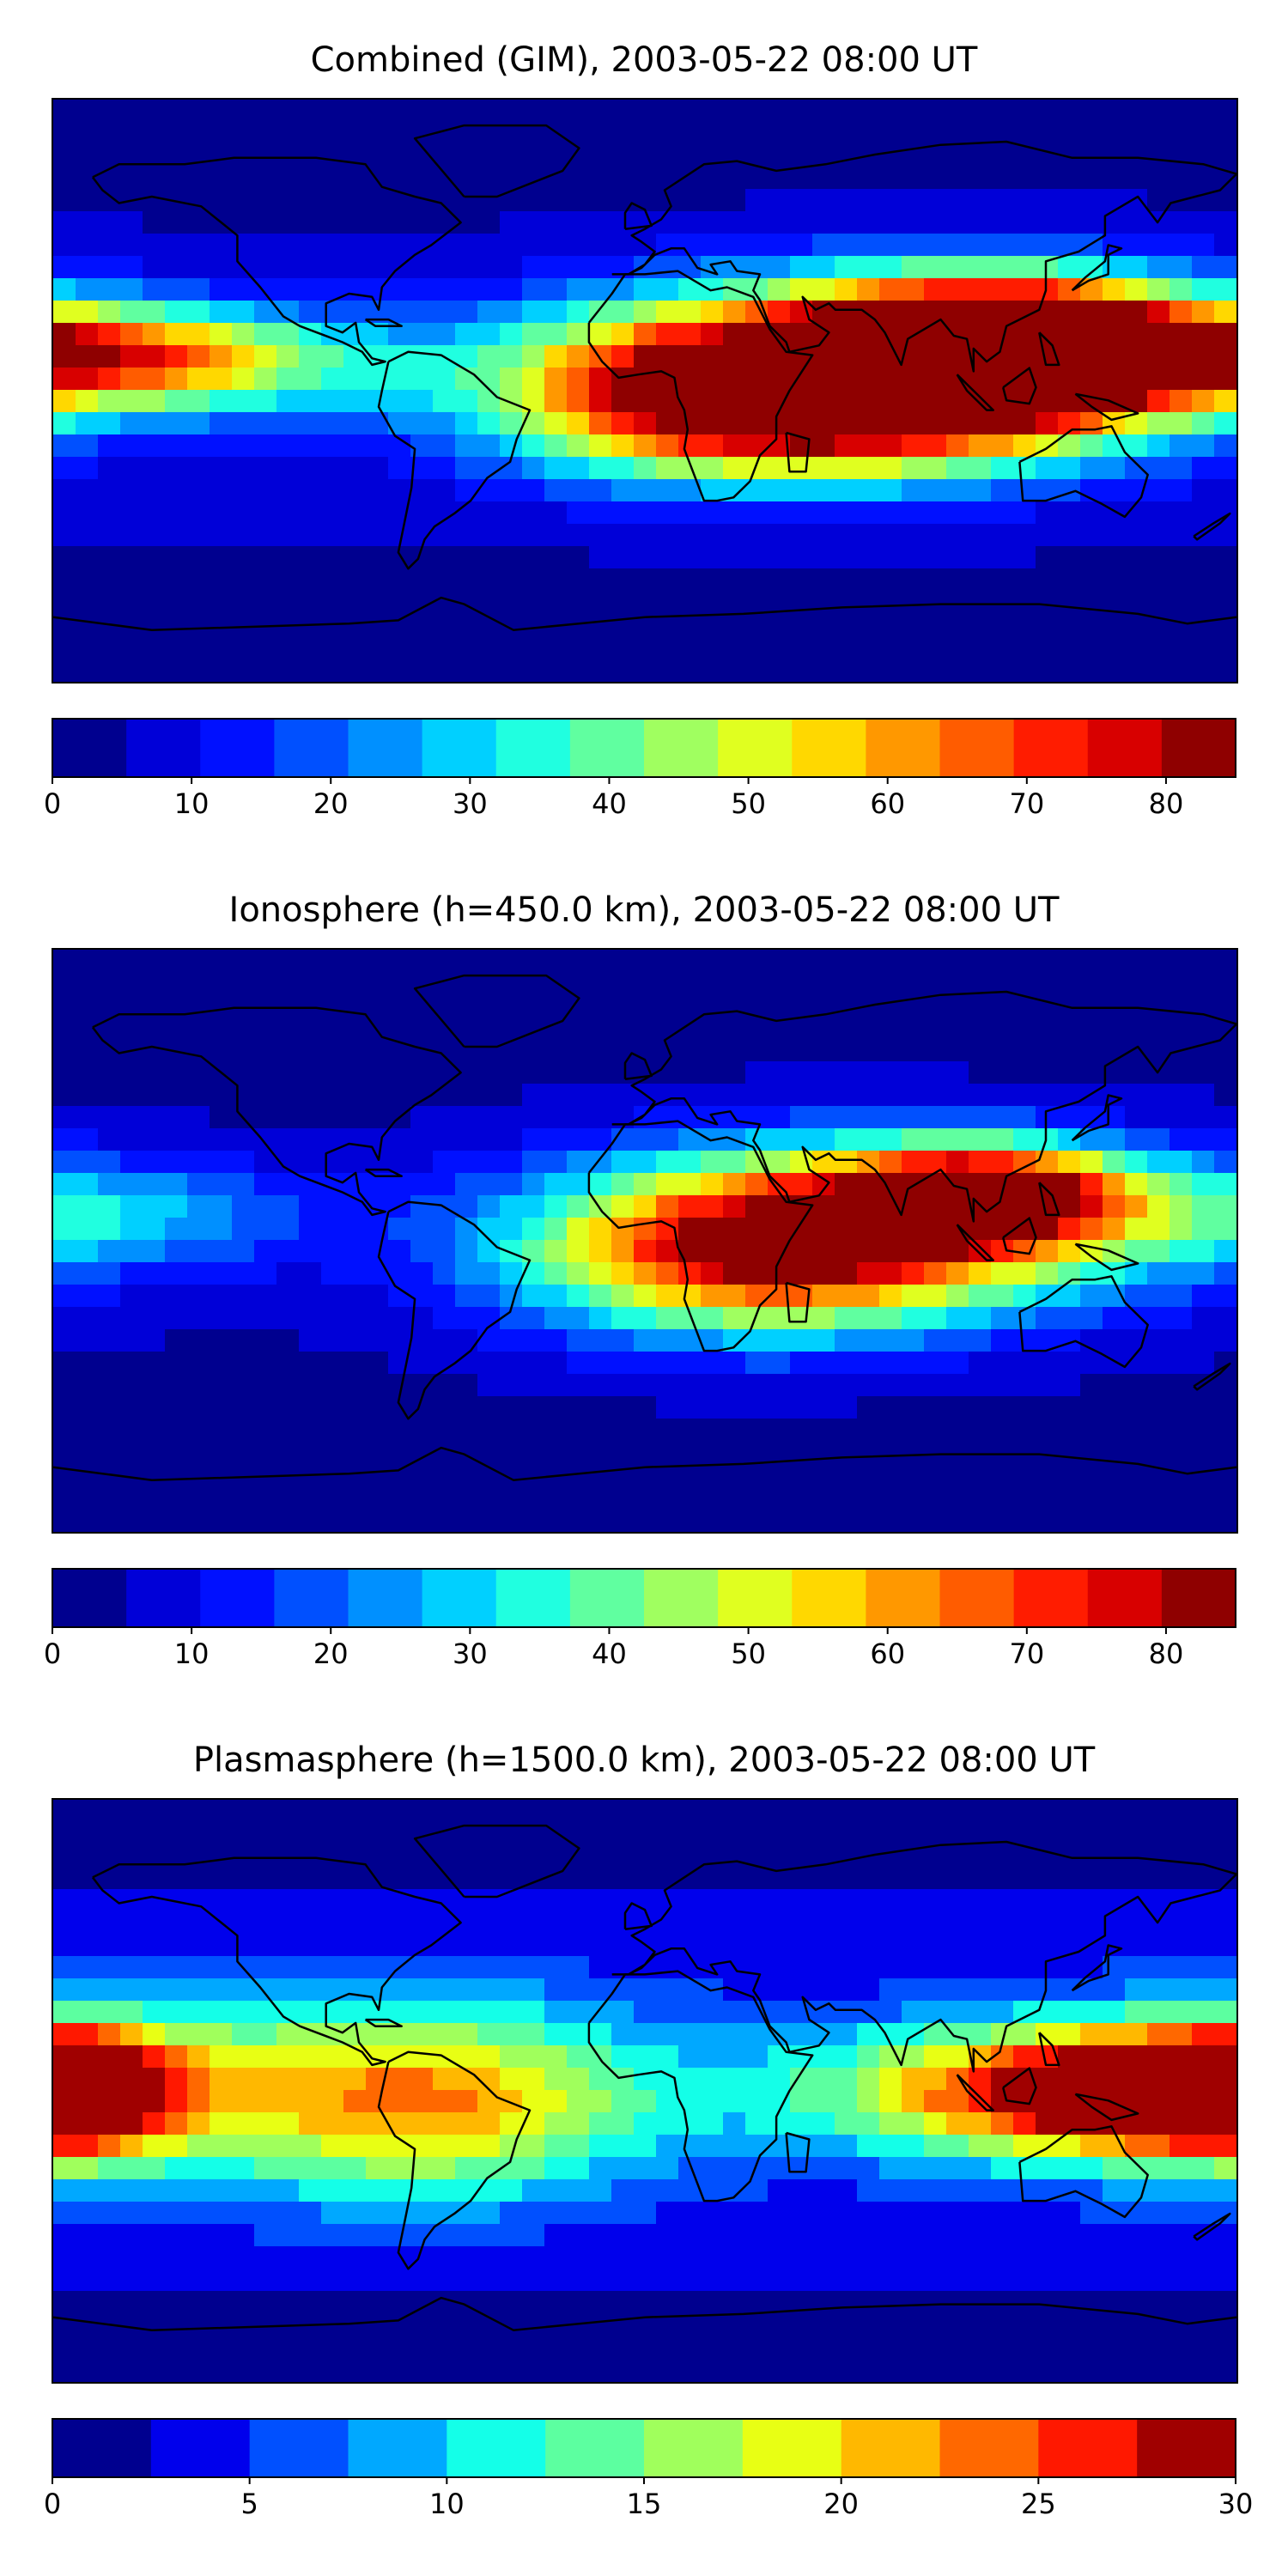 This screenshot has height=2576, width=1288. What do you see at coordinates (755, 748) in the screenshot?
I see `colorbar-swatch` at bounding box center [755, 748].